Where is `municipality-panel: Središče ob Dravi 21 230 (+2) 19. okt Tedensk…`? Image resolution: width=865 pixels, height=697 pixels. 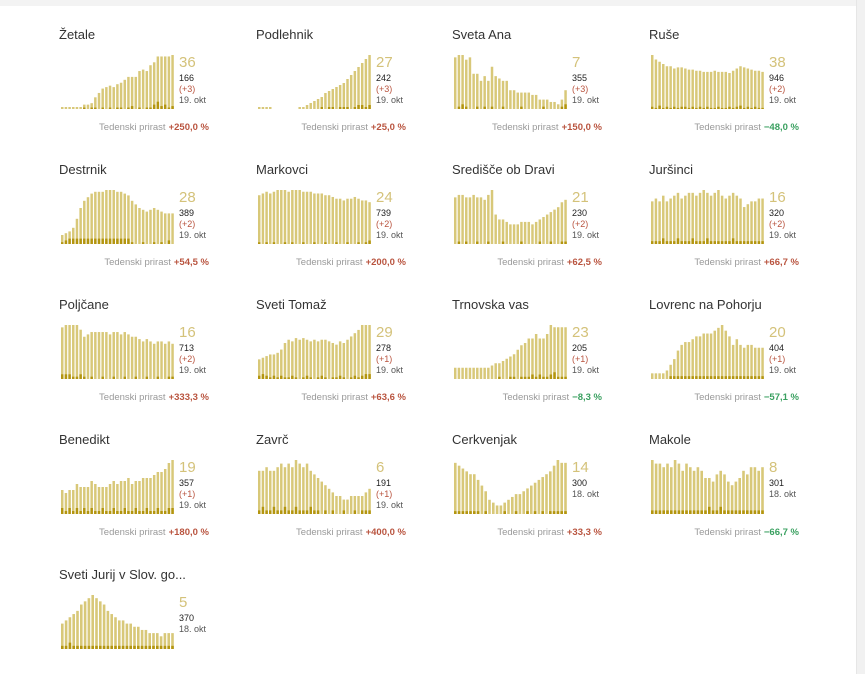 municipality-panel: Središče ob Dravi 21 230 (+2) 19. okt Tedensk… is located at coordinates (547, 227).